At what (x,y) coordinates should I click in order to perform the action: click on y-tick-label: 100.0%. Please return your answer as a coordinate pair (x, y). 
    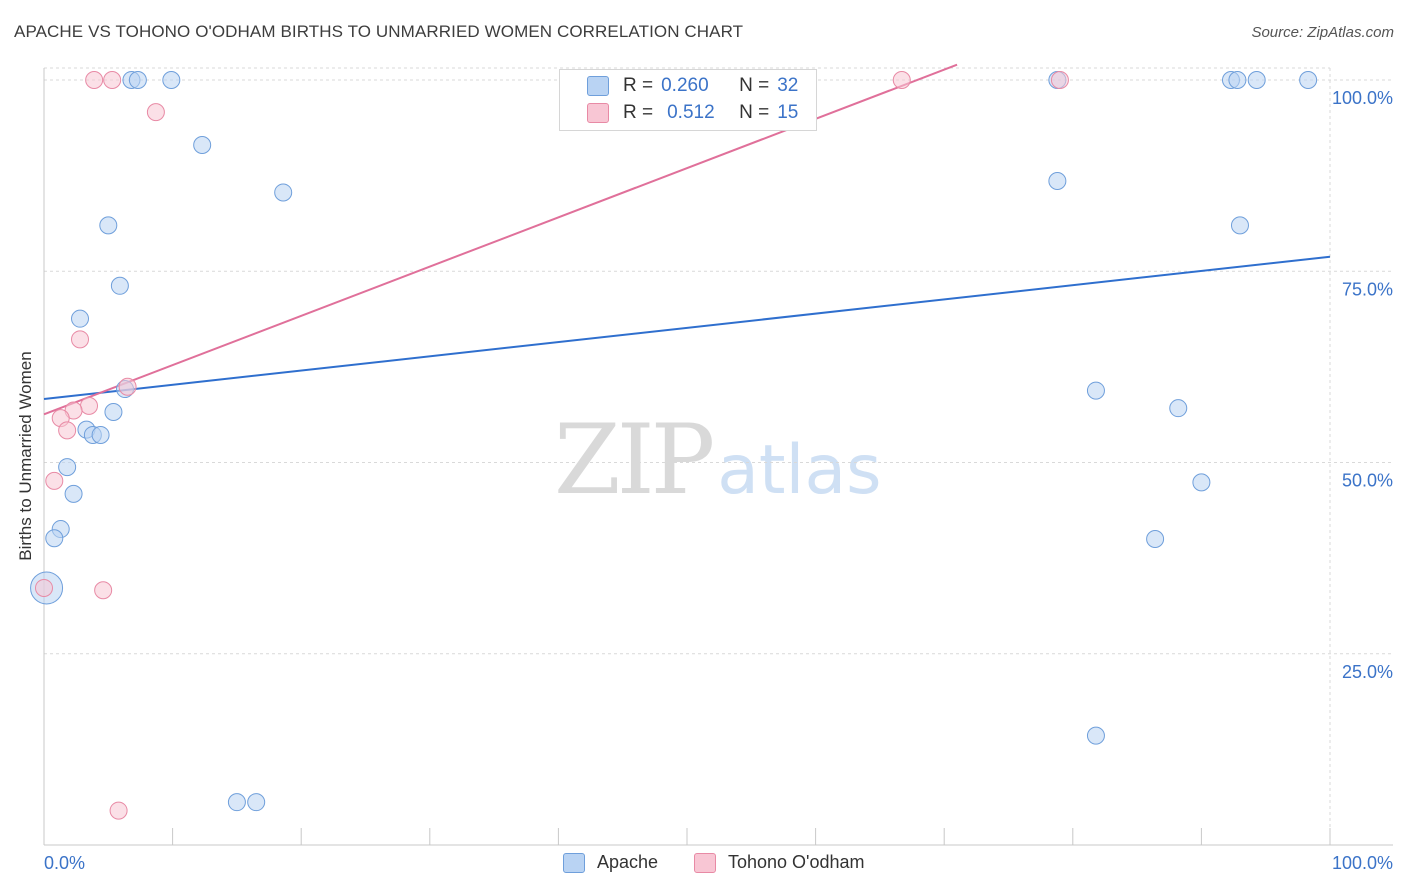
    Looking at the image, I should click on (1362, 98).